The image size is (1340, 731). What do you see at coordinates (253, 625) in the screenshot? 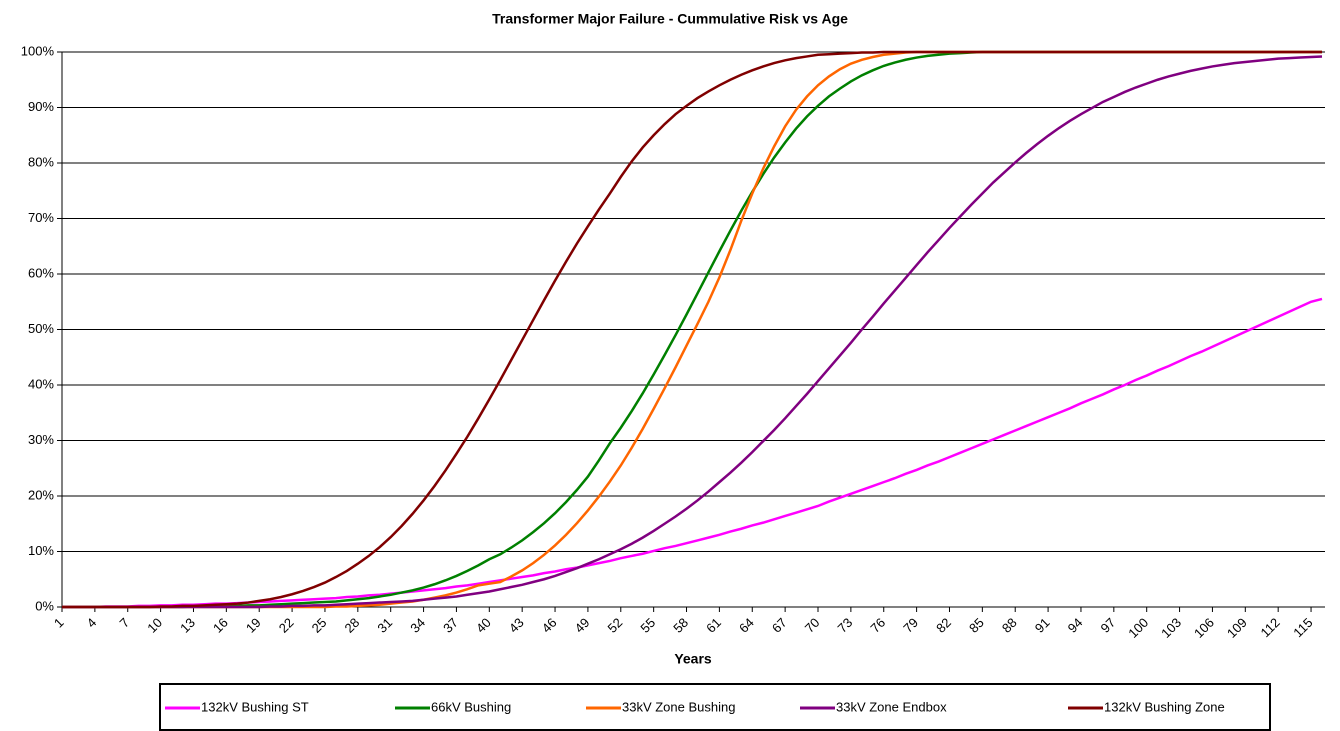
I see `x-tick-label: 19` at bounding box center [253, 625].